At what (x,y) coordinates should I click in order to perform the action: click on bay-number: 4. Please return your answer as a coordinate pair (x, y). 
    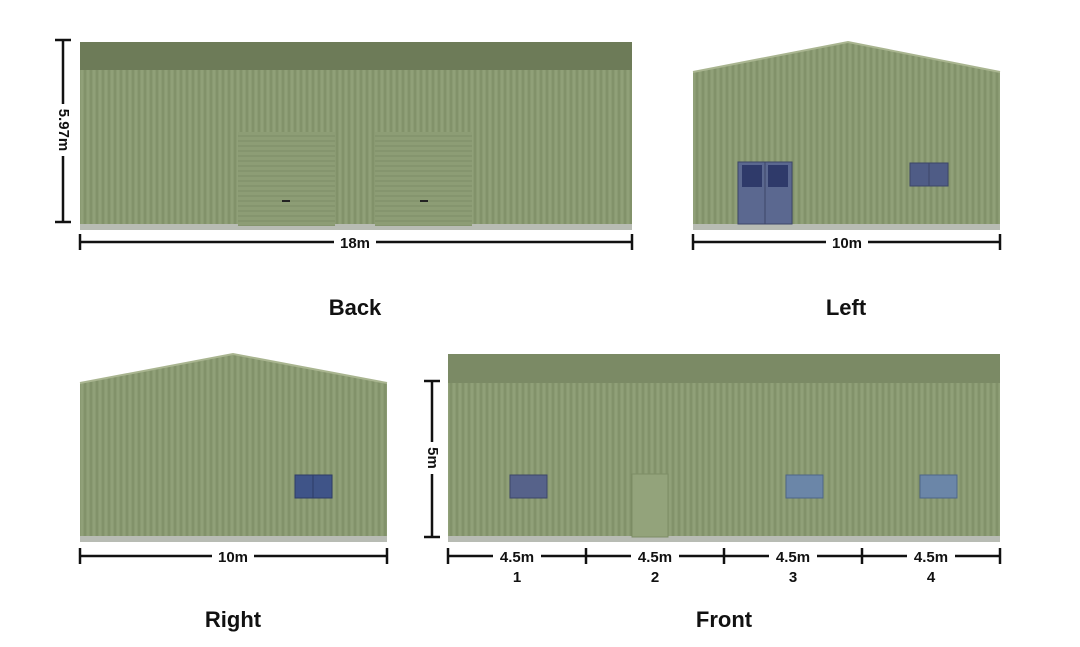
    Looking at the image, I should click on (931, 577).